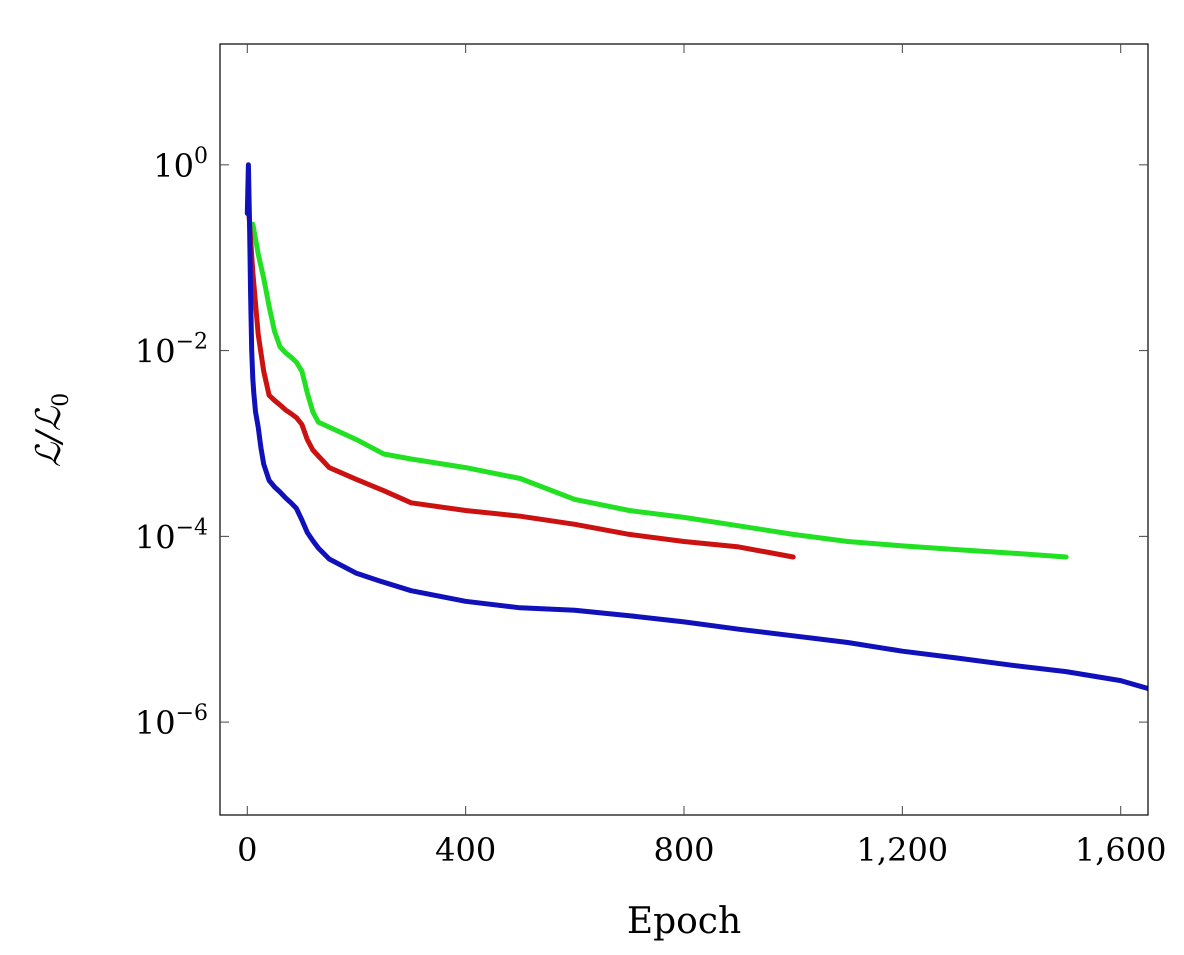 The height and width of the screenshot is (955, 1184). Describe the element at coordinates (247, 850) in the screenshot. I see `x-tick-label: 0` at that location.